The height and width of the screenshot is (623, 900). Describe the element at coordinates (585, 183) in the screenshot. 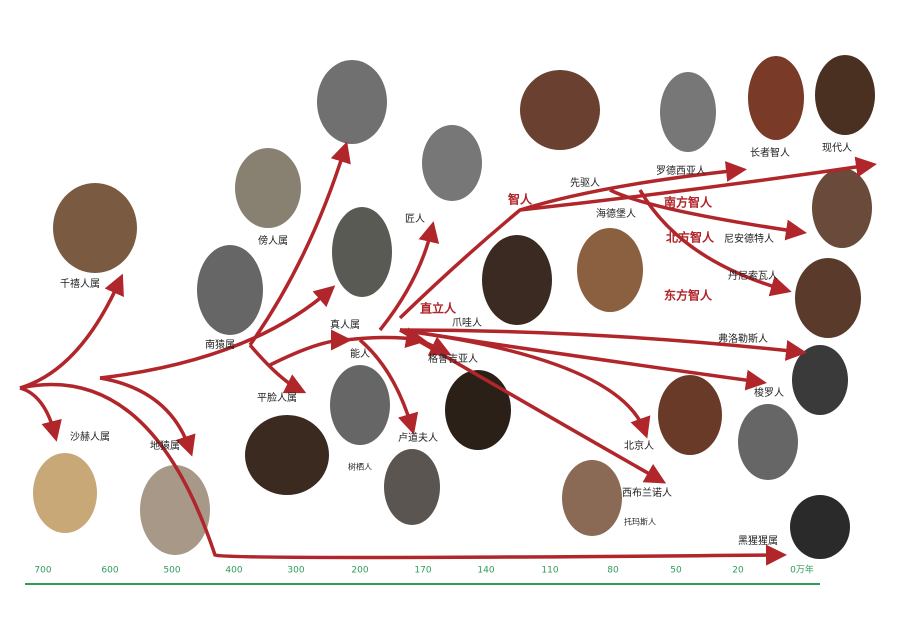

I see `species-label: 先驱人` at that location.